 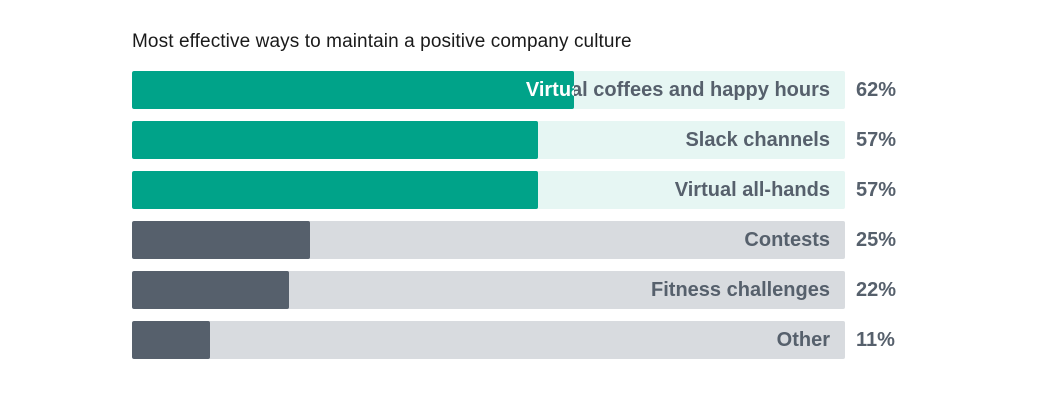 What do you see at coordinates (752, 190) in the screenshot?
I see `bar-label: Virtual all-hands` at bounding box center [752, 190].